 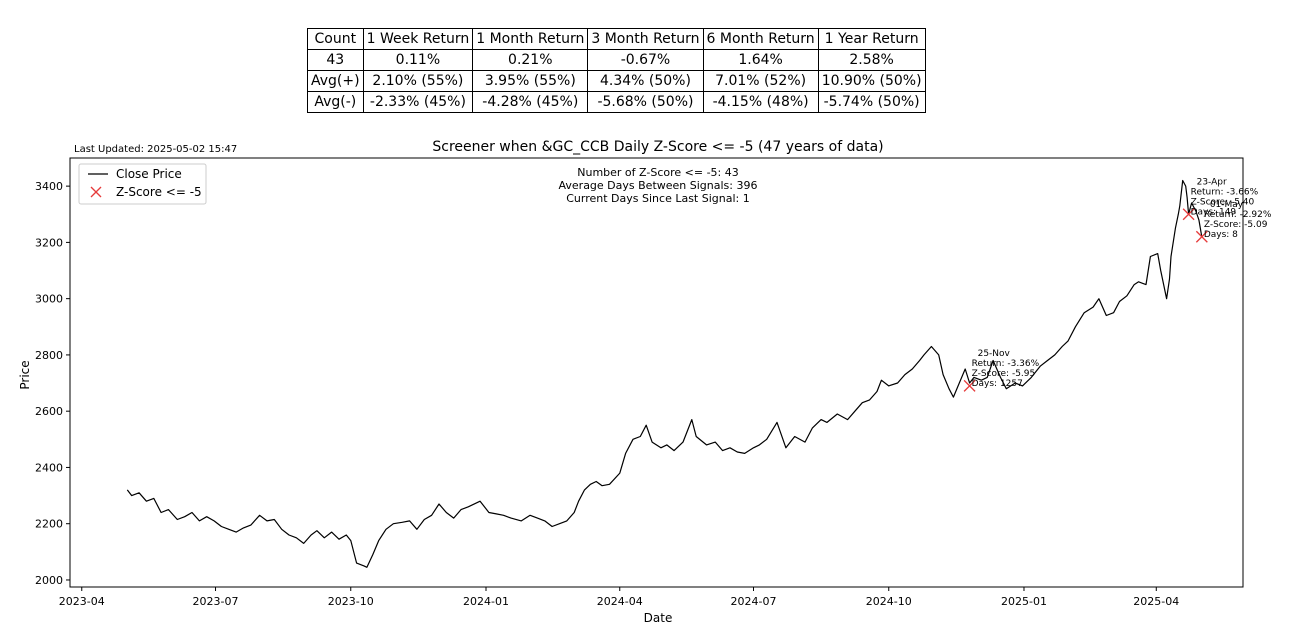 What do you see at coordinates (760, 39) in the screenshot?
I see `table-header-cell: 6 Month Return` at bounding box center [760, 39].